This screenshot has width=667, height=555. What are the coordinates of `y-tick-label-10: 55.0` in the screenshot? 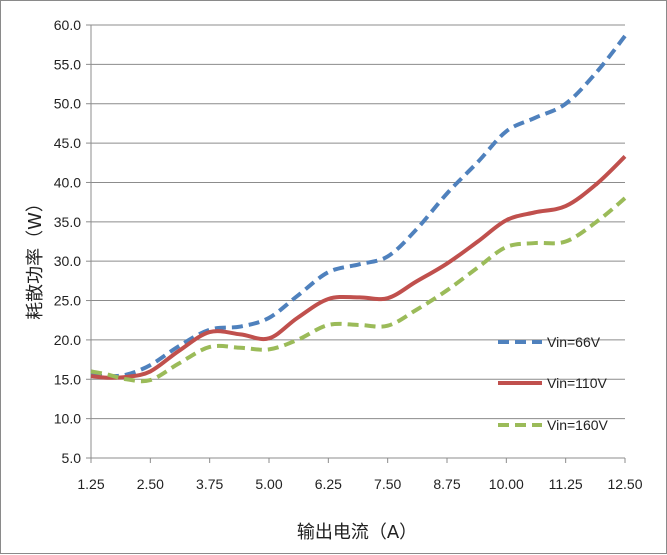 It's located at (67, 64).